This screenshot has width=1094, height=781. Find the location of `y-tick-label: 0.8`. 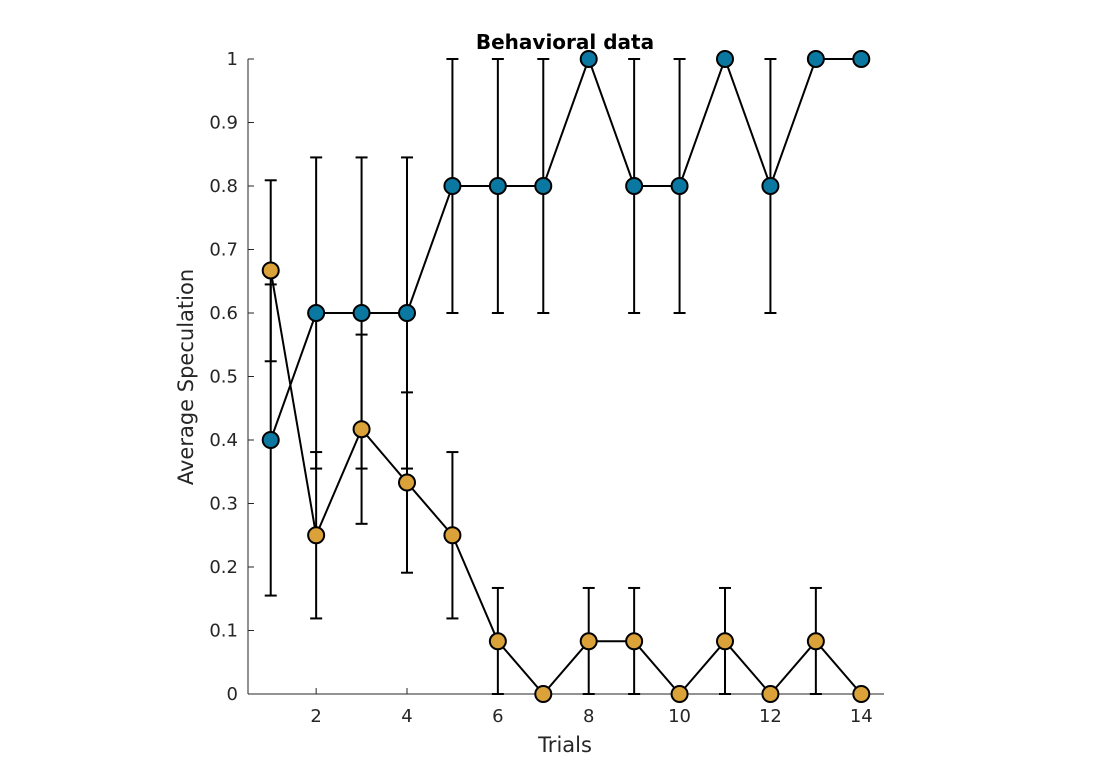

y-tick-label: 0.8 is located at coordinates (223, 186).